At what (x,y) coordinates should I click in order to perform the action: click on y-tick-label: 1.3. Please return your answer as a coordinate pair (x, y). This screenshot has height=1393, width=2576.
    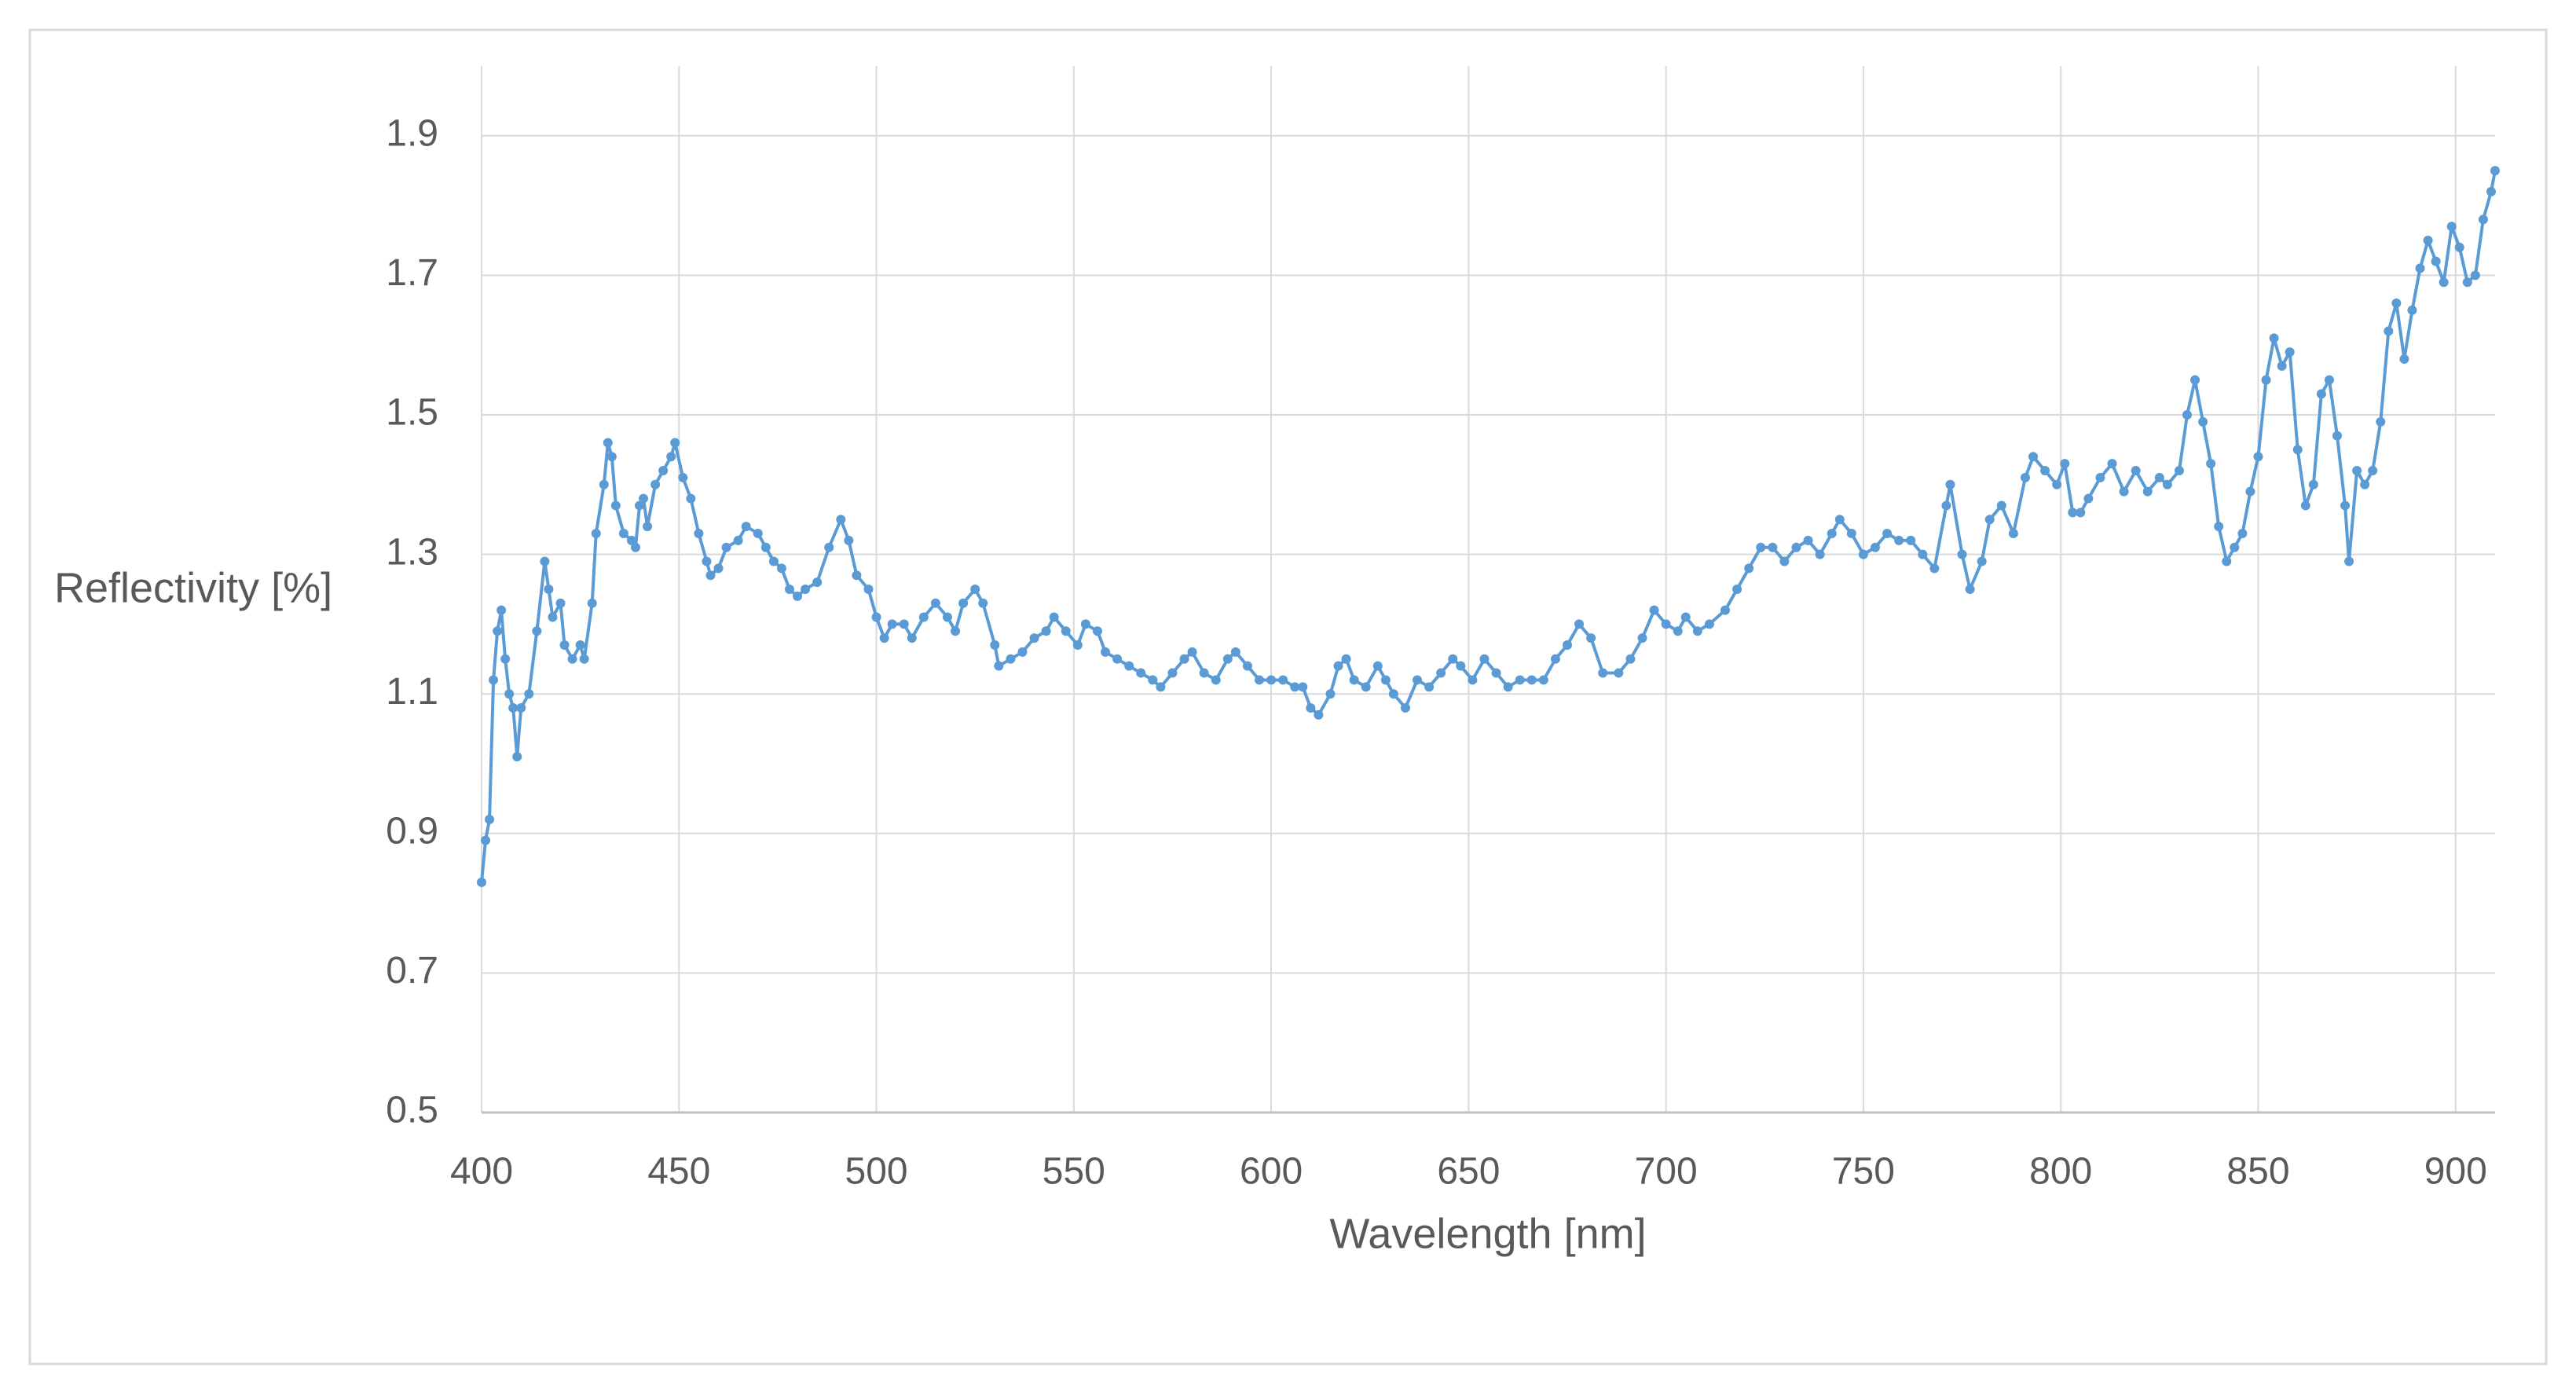
    Looking at the image, I should click on (412, 552).